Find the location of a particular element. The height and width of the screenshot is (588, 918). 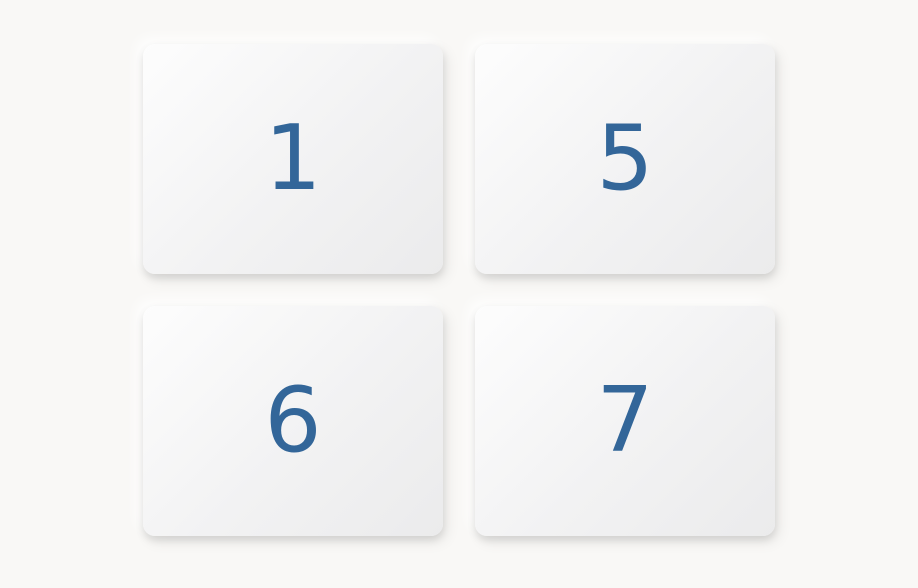

tile-number: 6 is located at coordinates (293, 420).